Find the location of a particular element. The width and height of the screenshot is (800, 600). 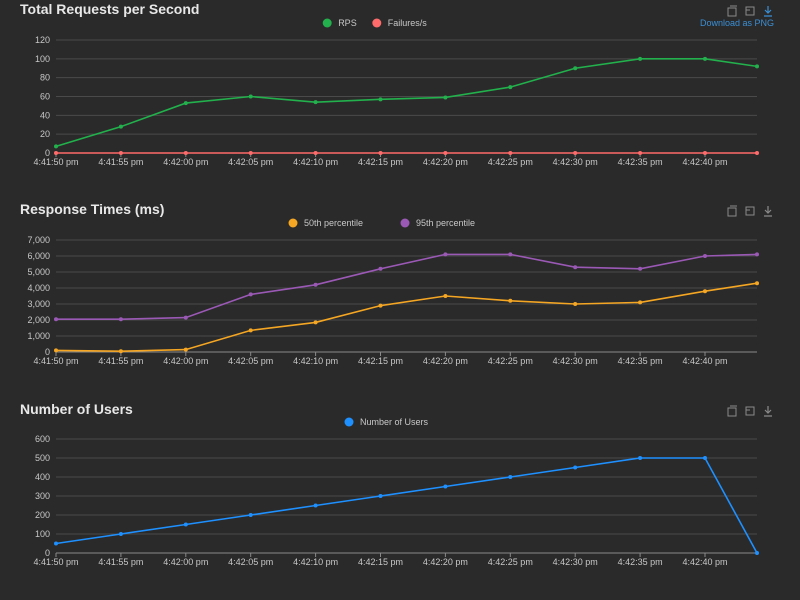

response-times-toolbox is located at coordinates (750, 211).